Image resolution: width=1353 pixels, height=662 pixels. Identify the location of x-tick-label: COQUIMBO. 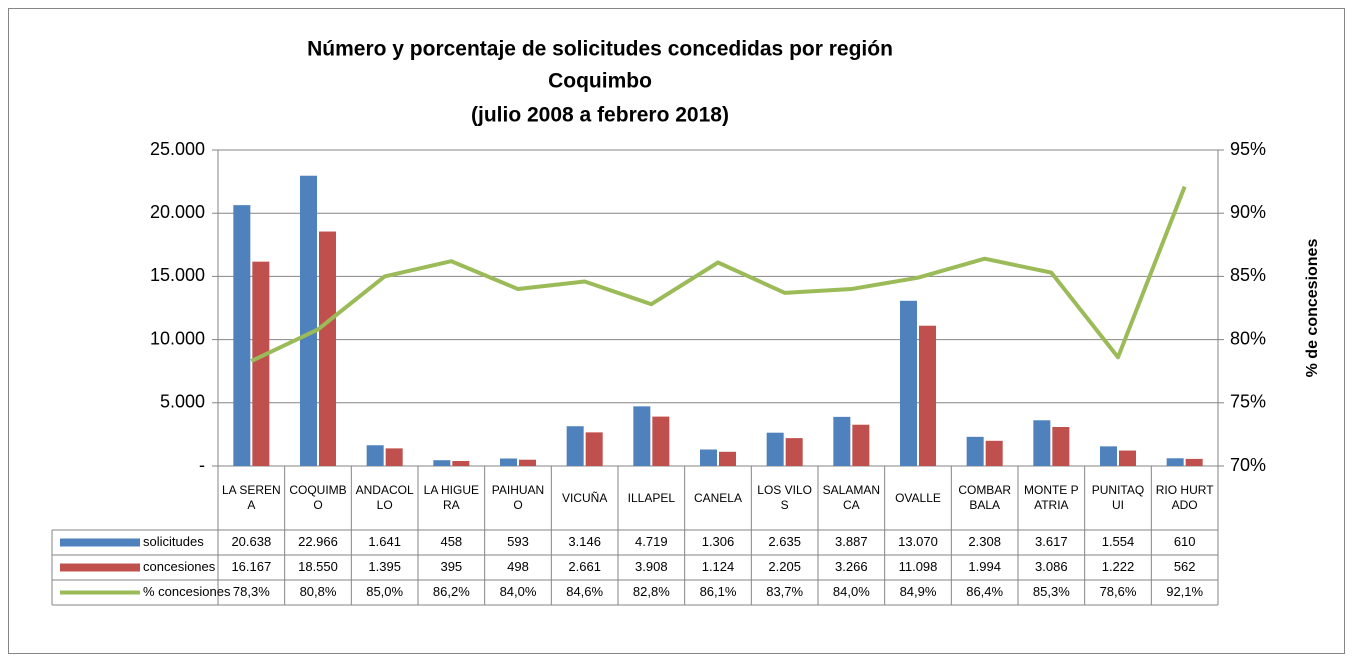
(318, 497).